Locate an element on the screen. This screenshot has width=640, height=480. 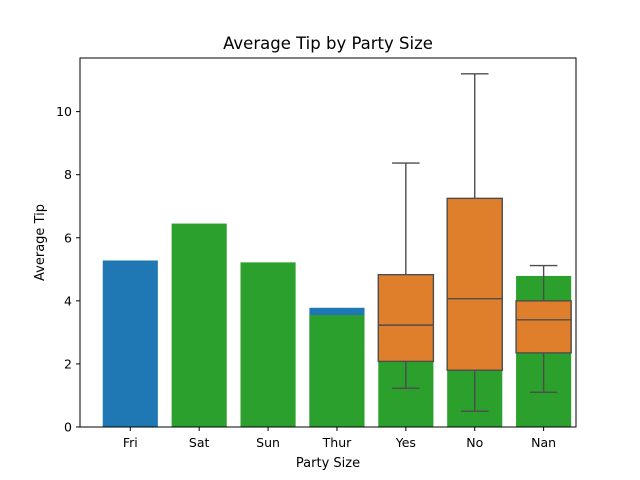
x-tick-label-yes: Yes is located at coordinates (405, 442).